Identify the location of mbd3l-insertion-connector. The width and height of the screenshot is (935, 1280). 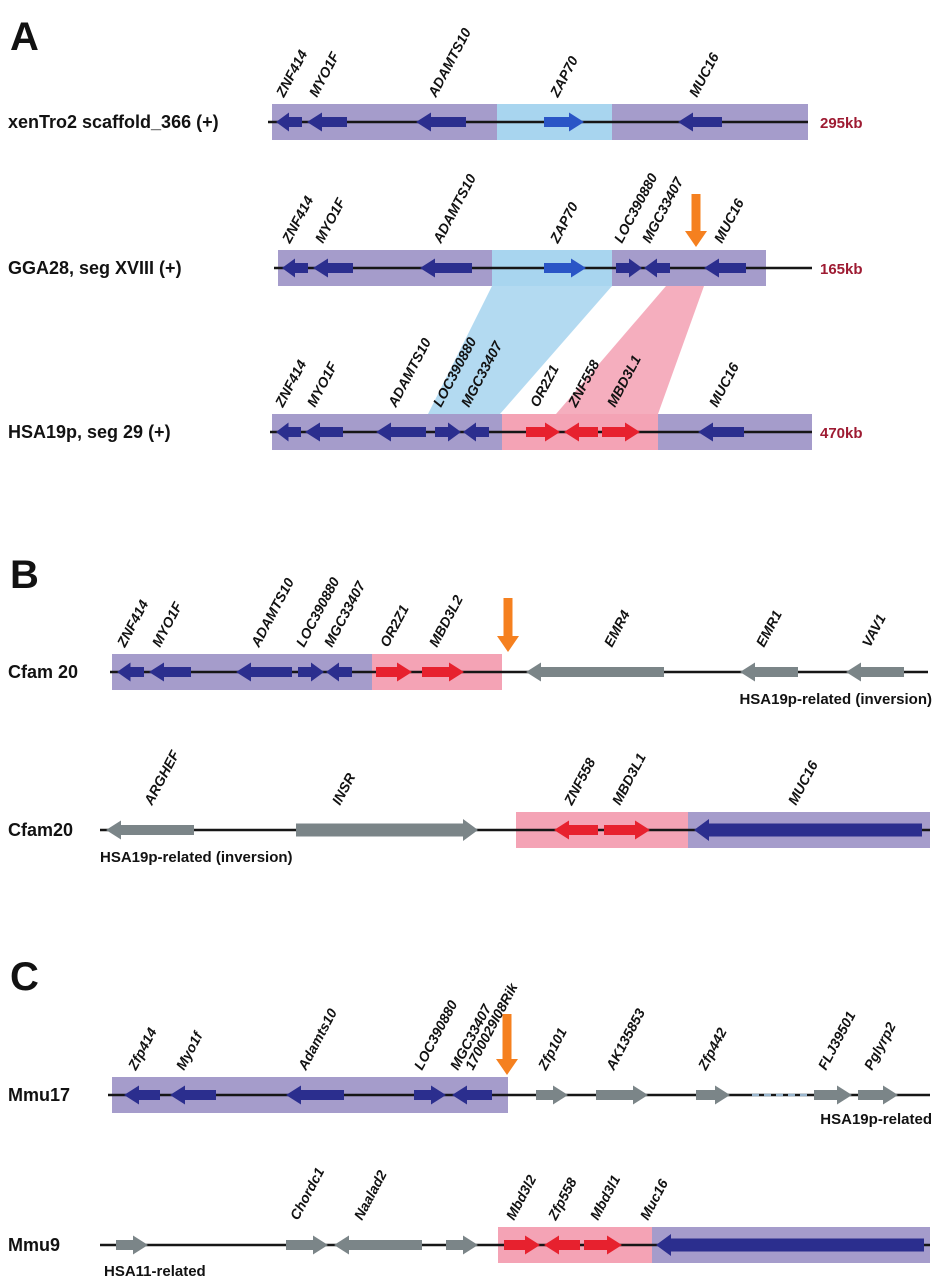
(630, 350).